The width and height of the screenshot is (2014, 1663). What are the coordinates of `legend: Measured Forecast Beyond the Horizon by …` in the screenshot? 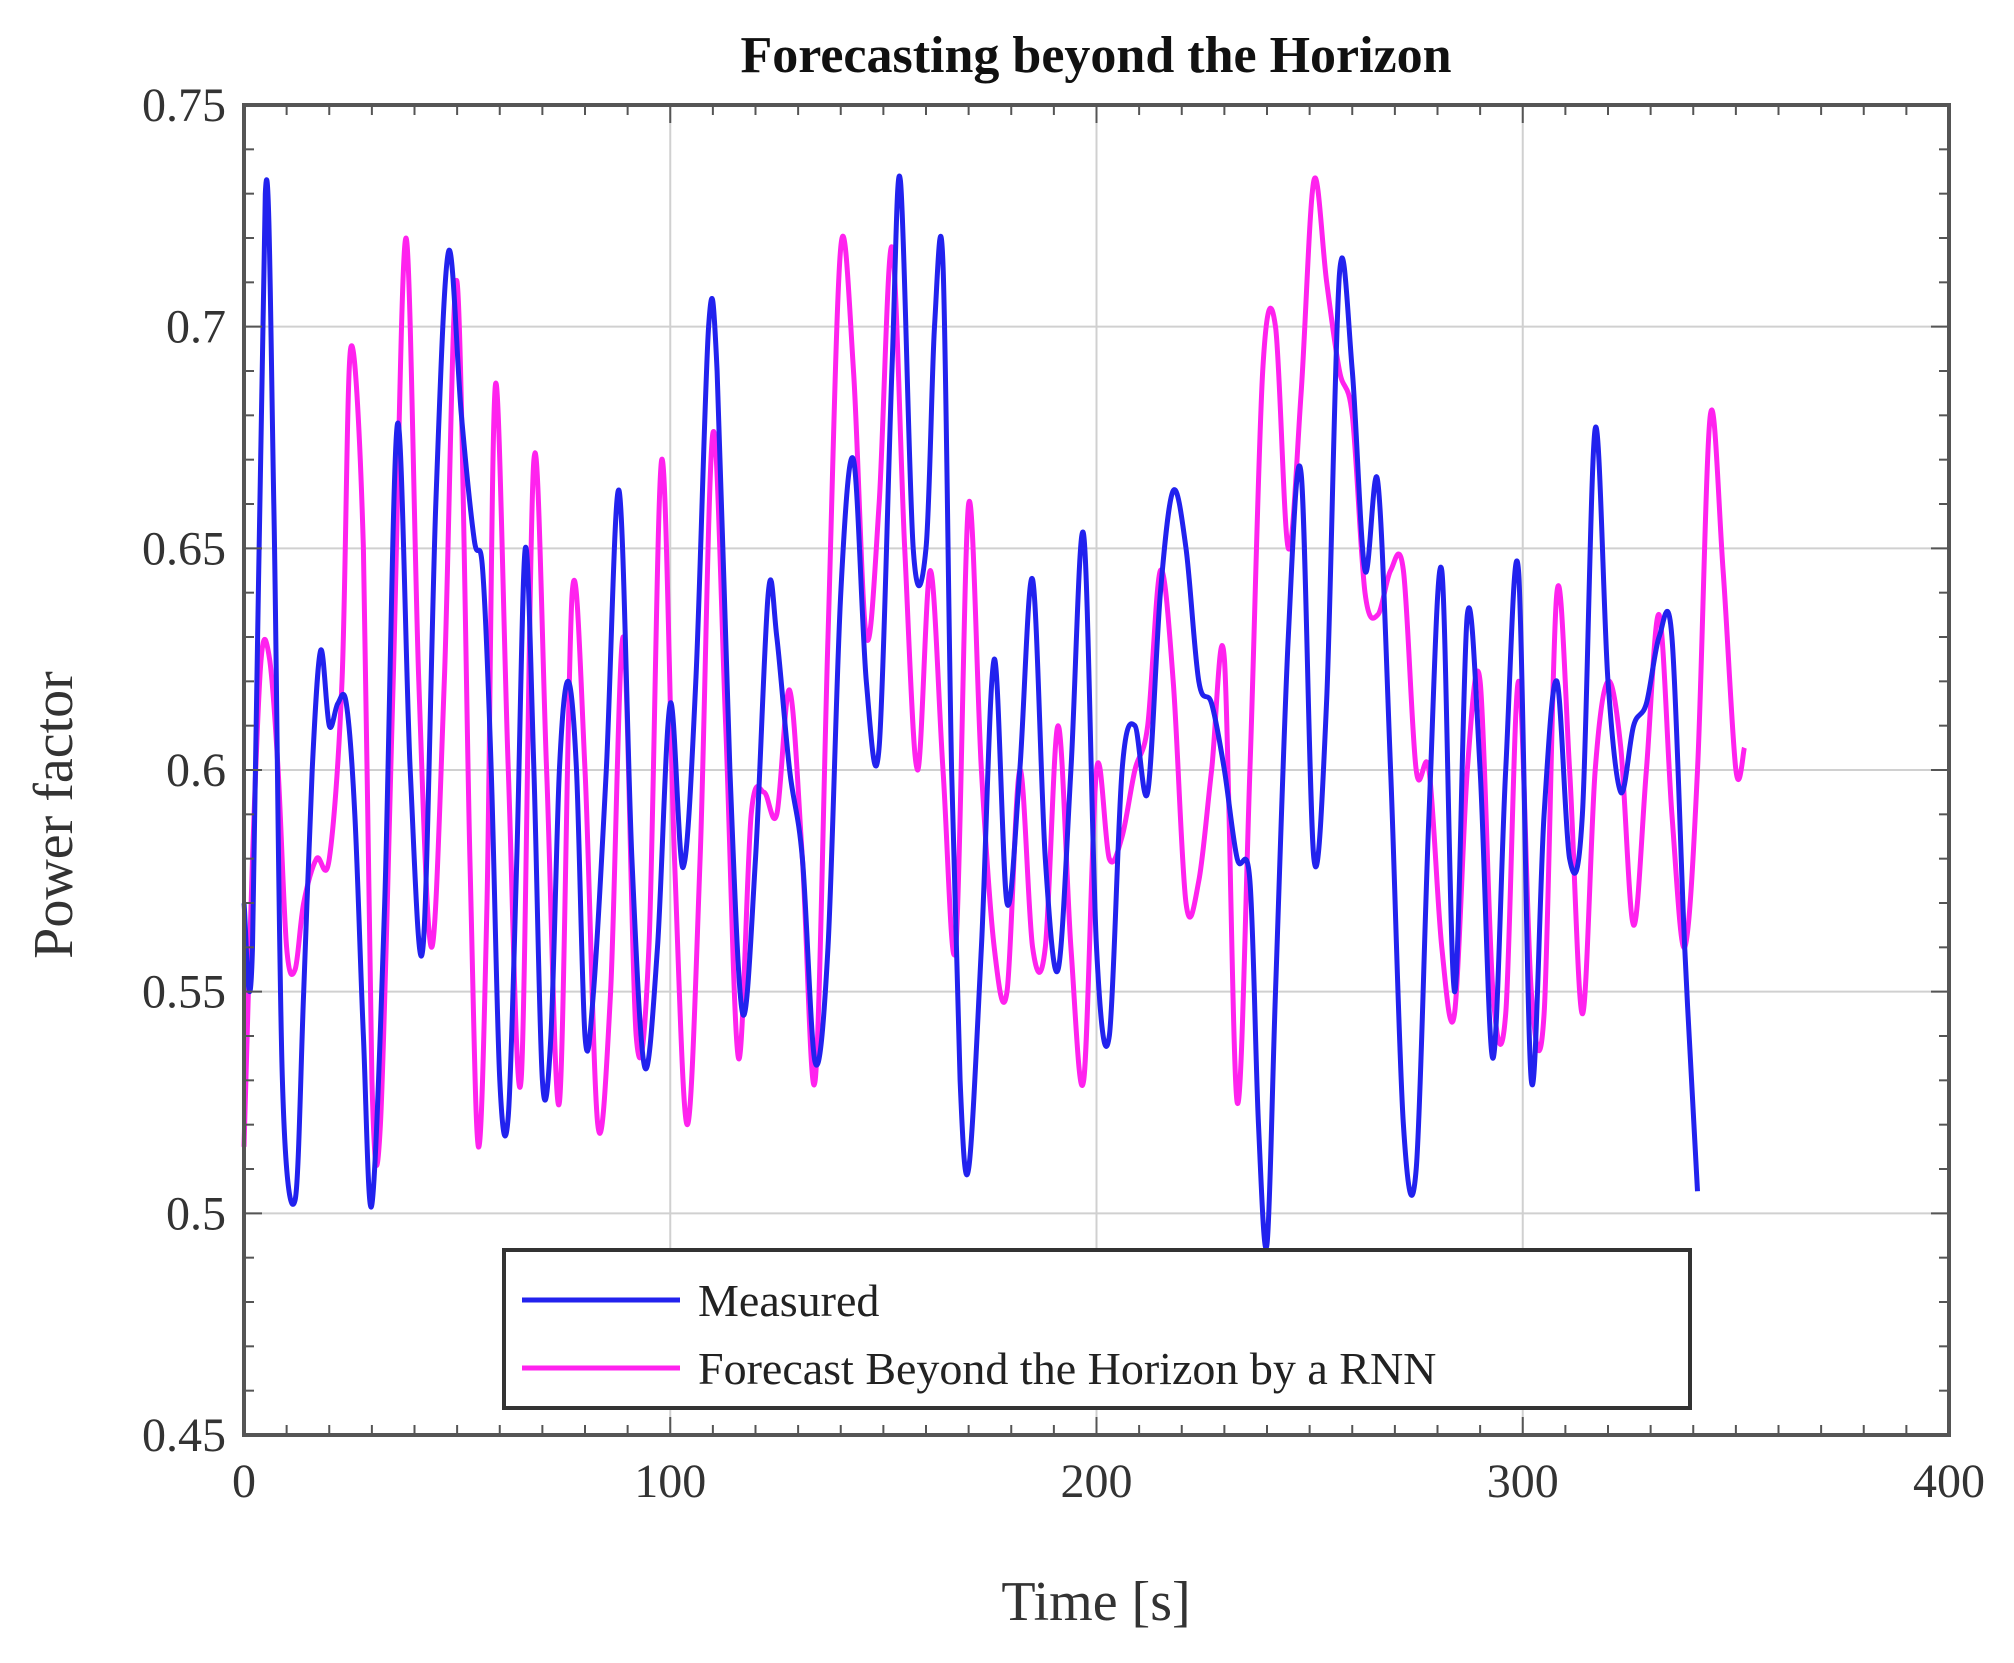 It's located at (1097, 1329).